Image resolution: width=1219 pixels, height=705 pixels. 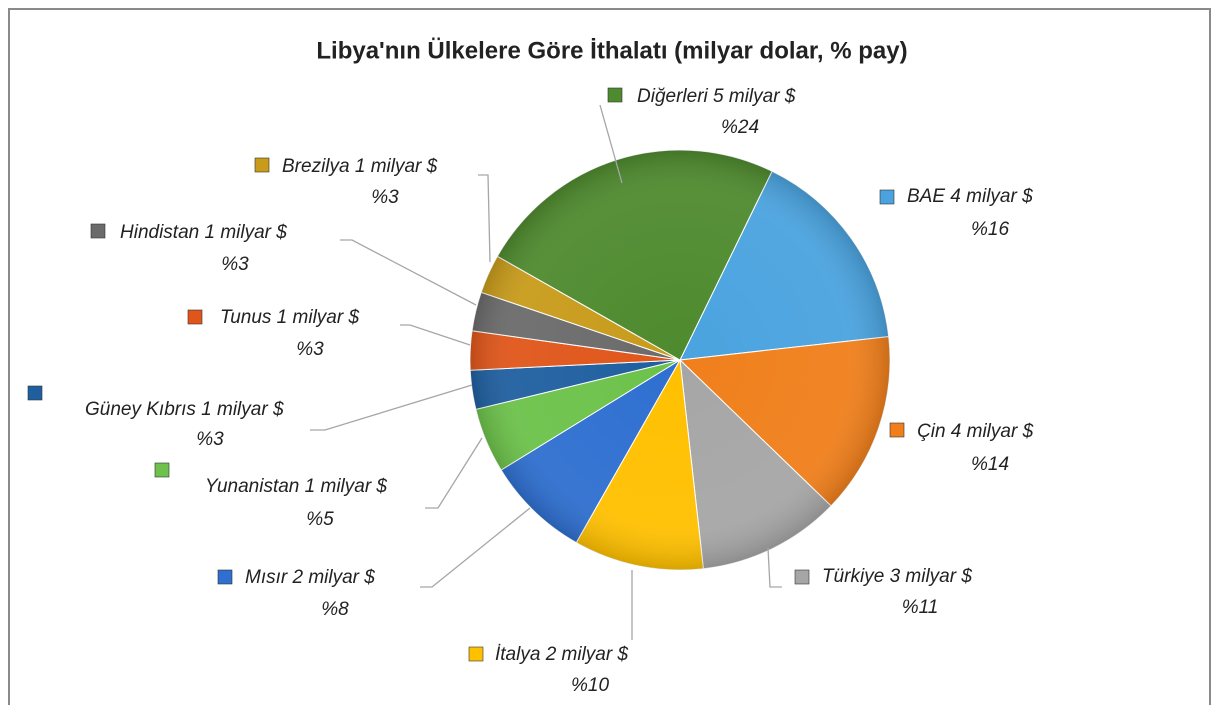 I want to click on slice-value-label: %8, so click(x=335, y=609).